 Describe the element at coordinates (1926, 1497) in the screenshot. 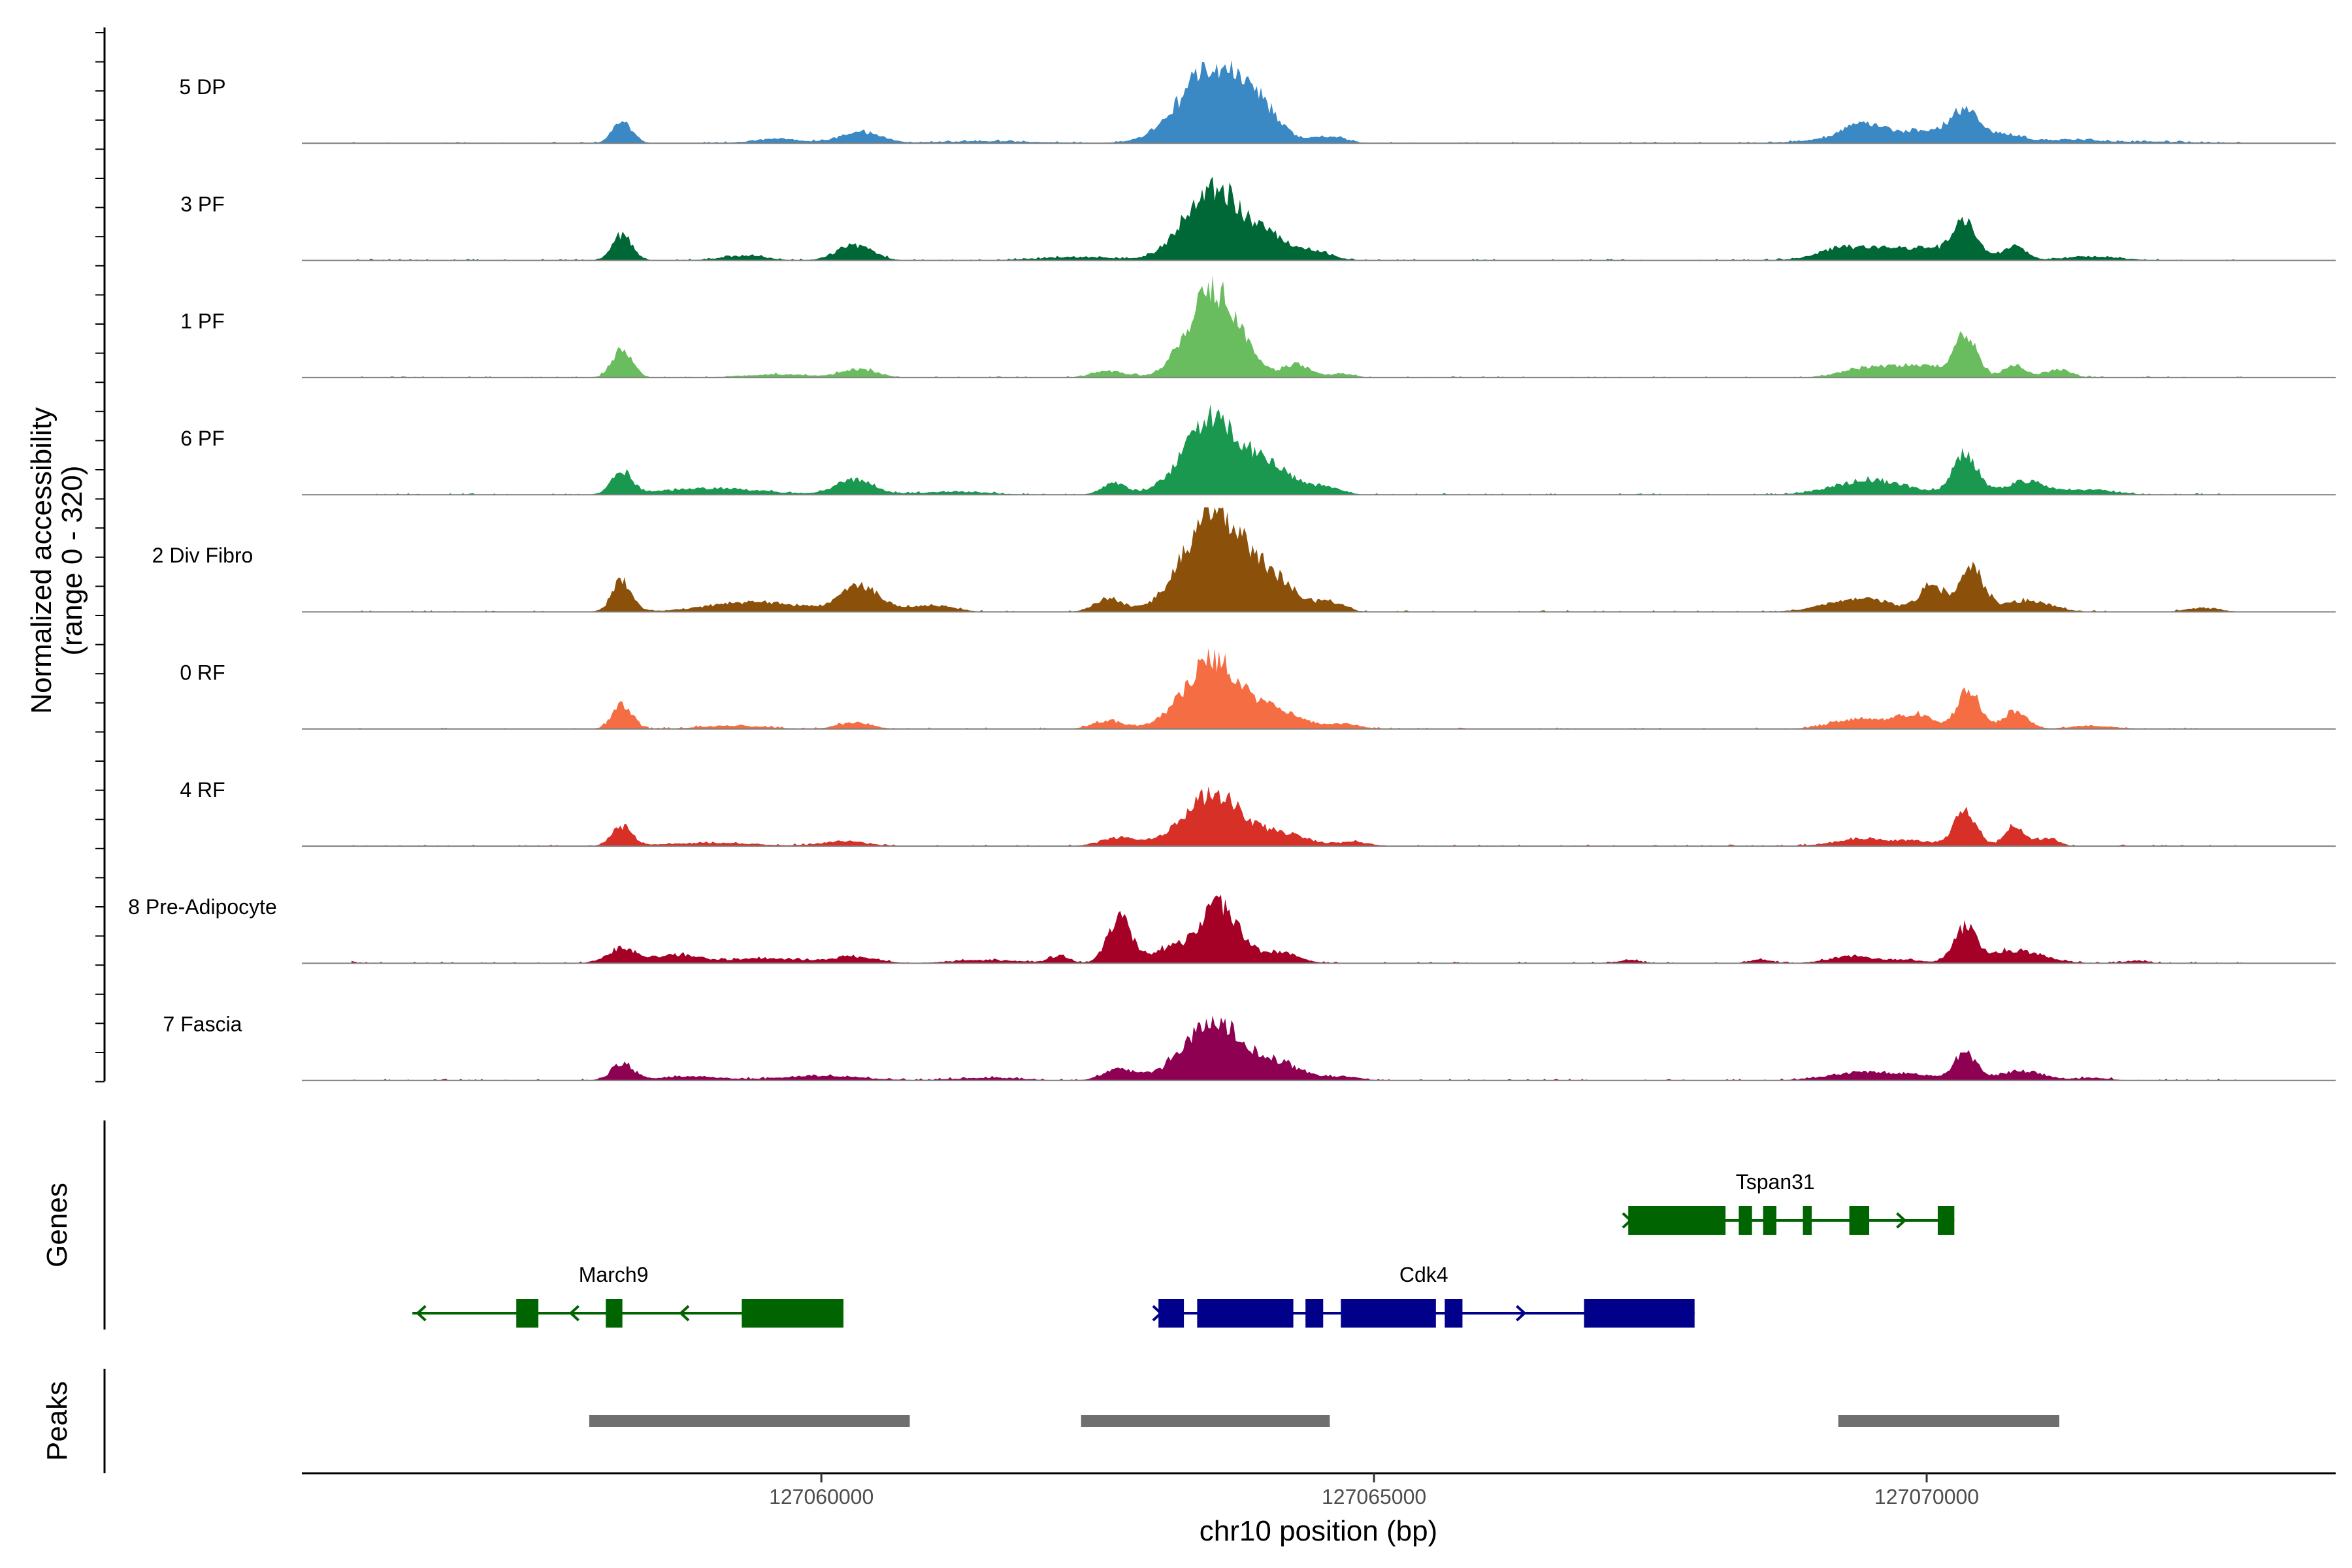

I see `x-tick-label: 127070000` at that location.